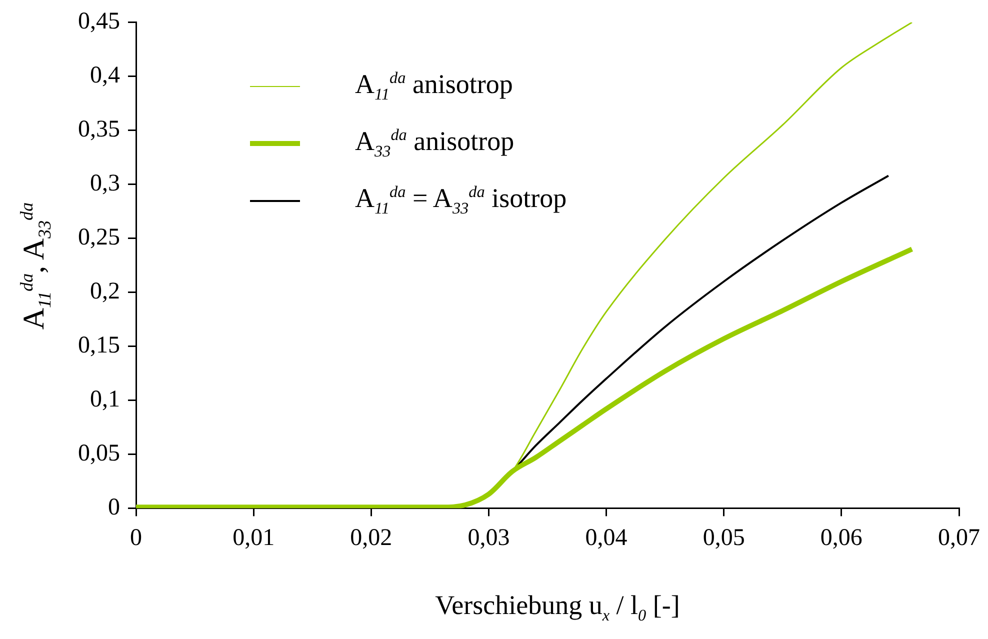 The height and width of the screenshot is (639, 988). I want to click on y-tick-label: 0,35, so click(99, 129).